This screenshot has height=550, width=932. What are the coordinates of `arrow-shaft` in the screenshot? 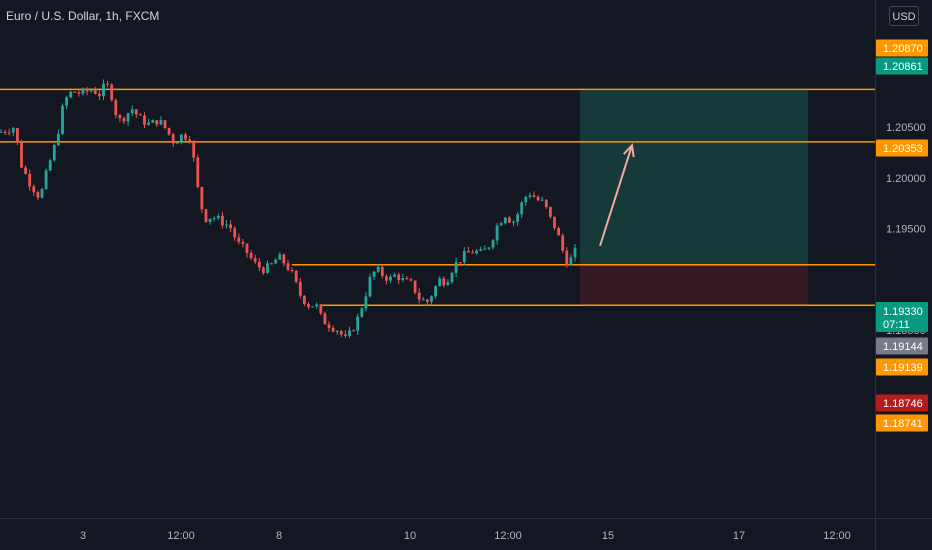 It's located at (616, 195).